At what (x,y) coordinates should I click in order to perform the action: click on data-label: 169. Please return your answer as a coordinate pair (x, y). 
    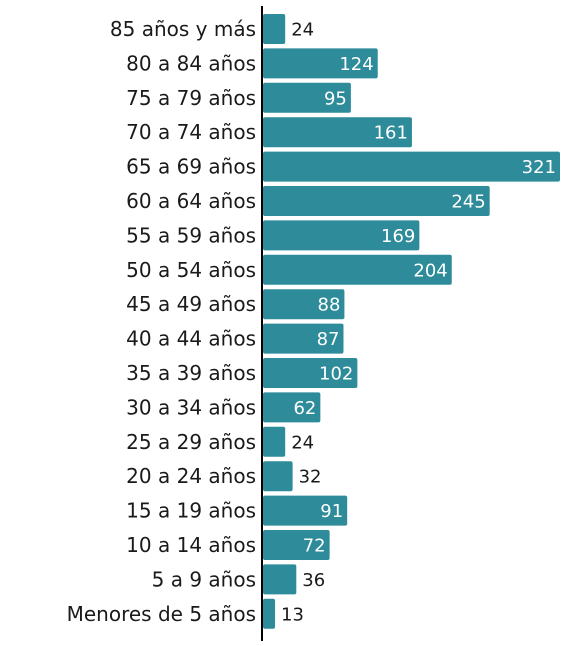
    Looking at the image, I should click on (398, 236).